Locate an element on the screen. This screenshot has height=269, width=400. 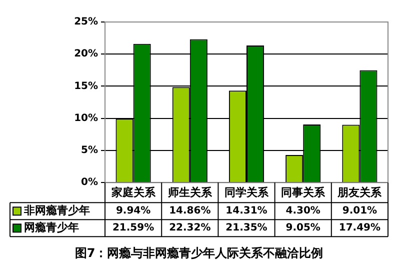
data-label: 17.49% is located at coordinates (359, 228).